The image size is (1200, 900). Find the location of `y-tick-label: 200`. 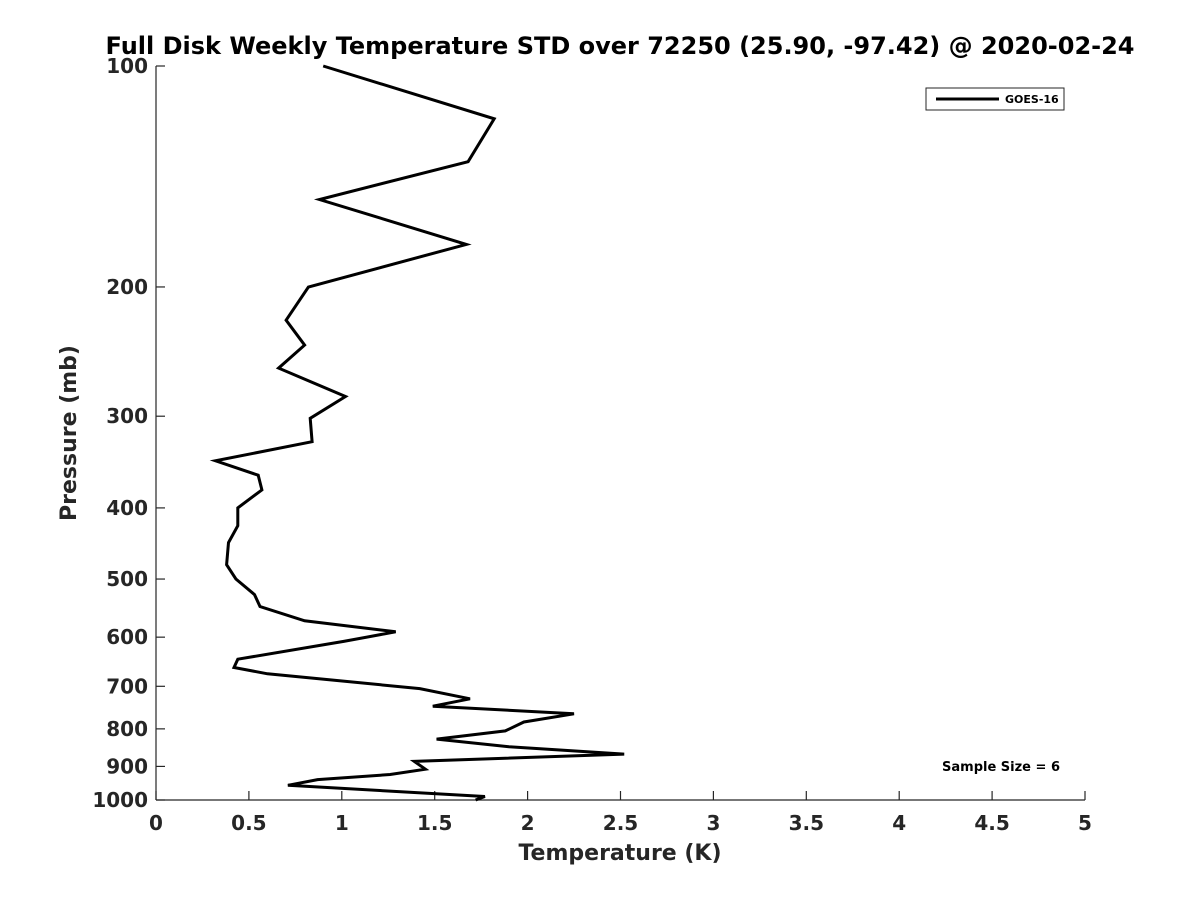

y-tick-label: 200 is located at coordinates (127, 287).